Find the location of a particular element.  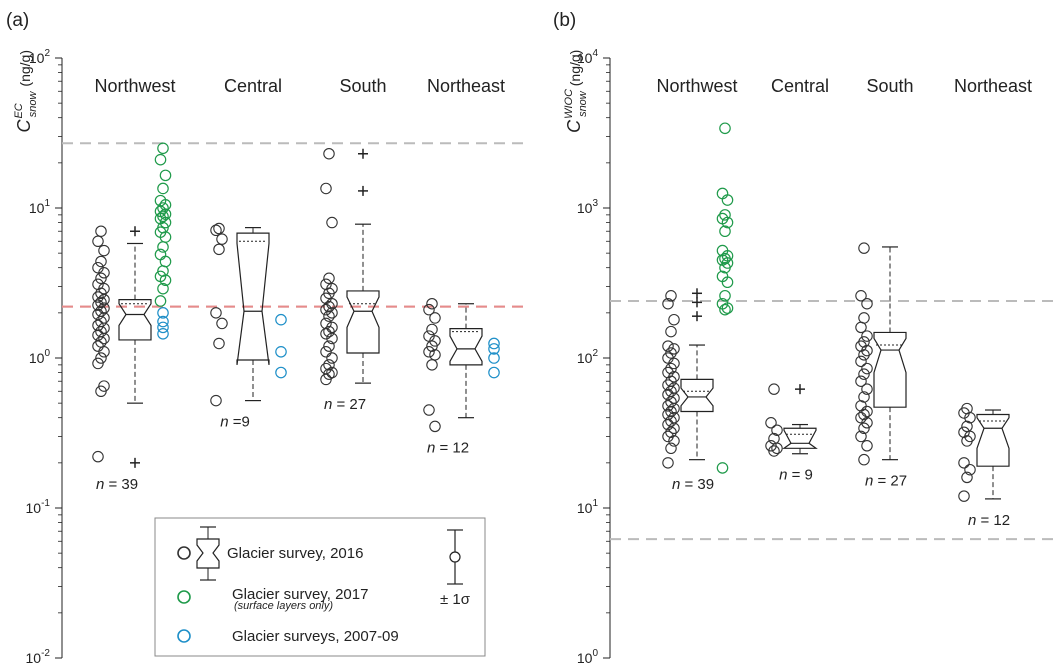

y-tick-label: 10² is located at coordinates (40, 57).